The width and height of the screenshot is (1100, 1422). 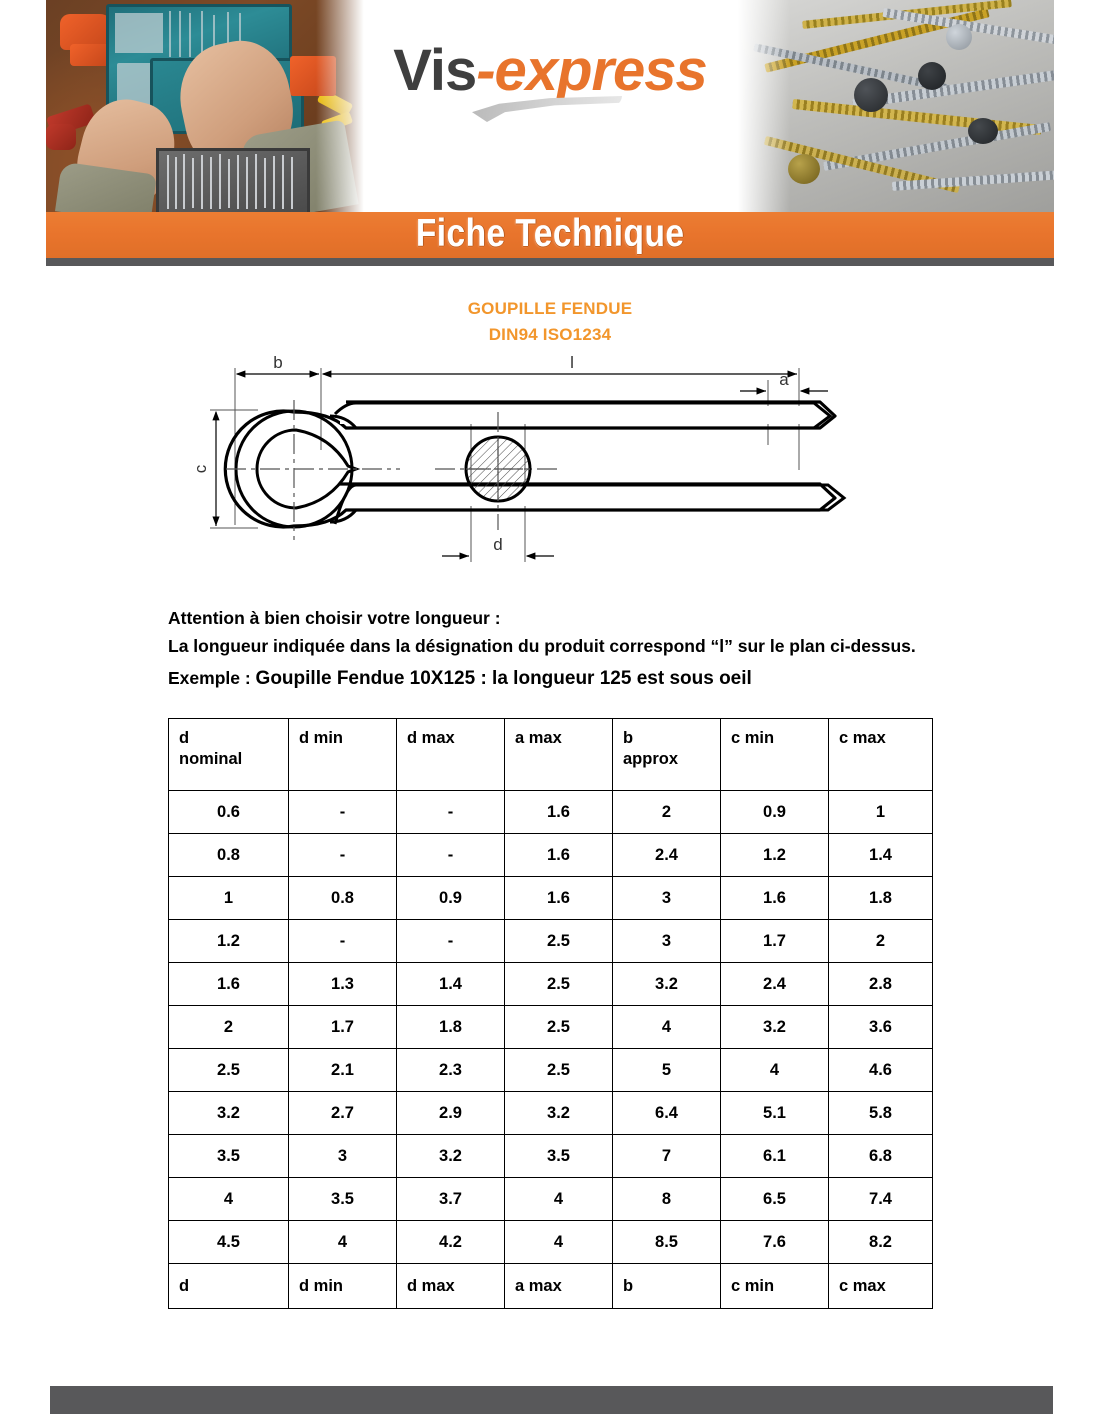 I want to click on cell-r6-c3: 2.5, so click(x=558, y=1070).